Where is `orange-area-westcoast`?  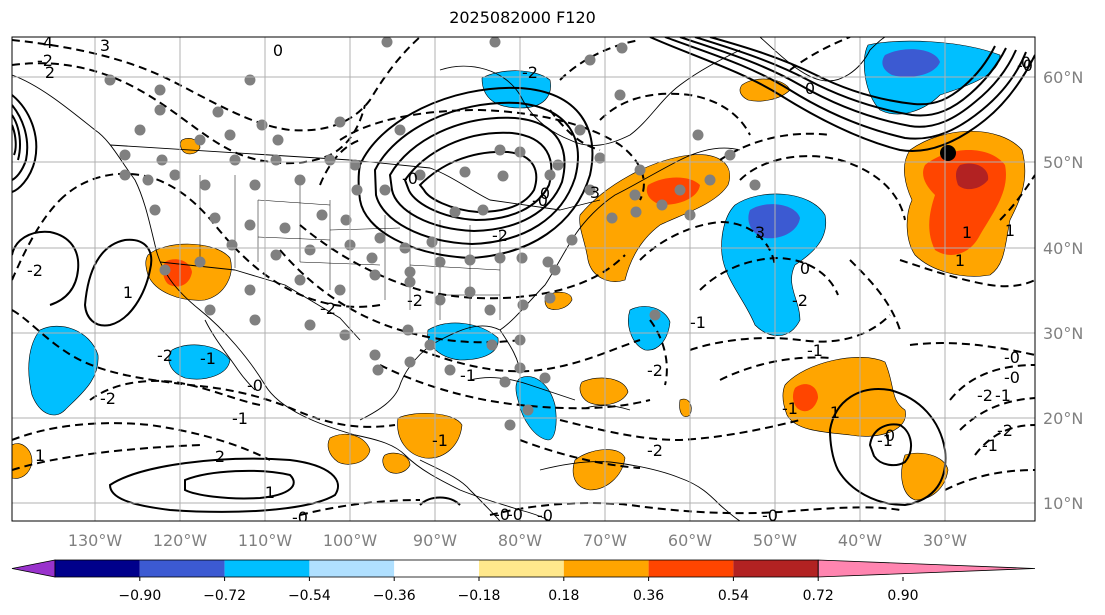 orange-area-westcoast is located at coordinates (22, 461).